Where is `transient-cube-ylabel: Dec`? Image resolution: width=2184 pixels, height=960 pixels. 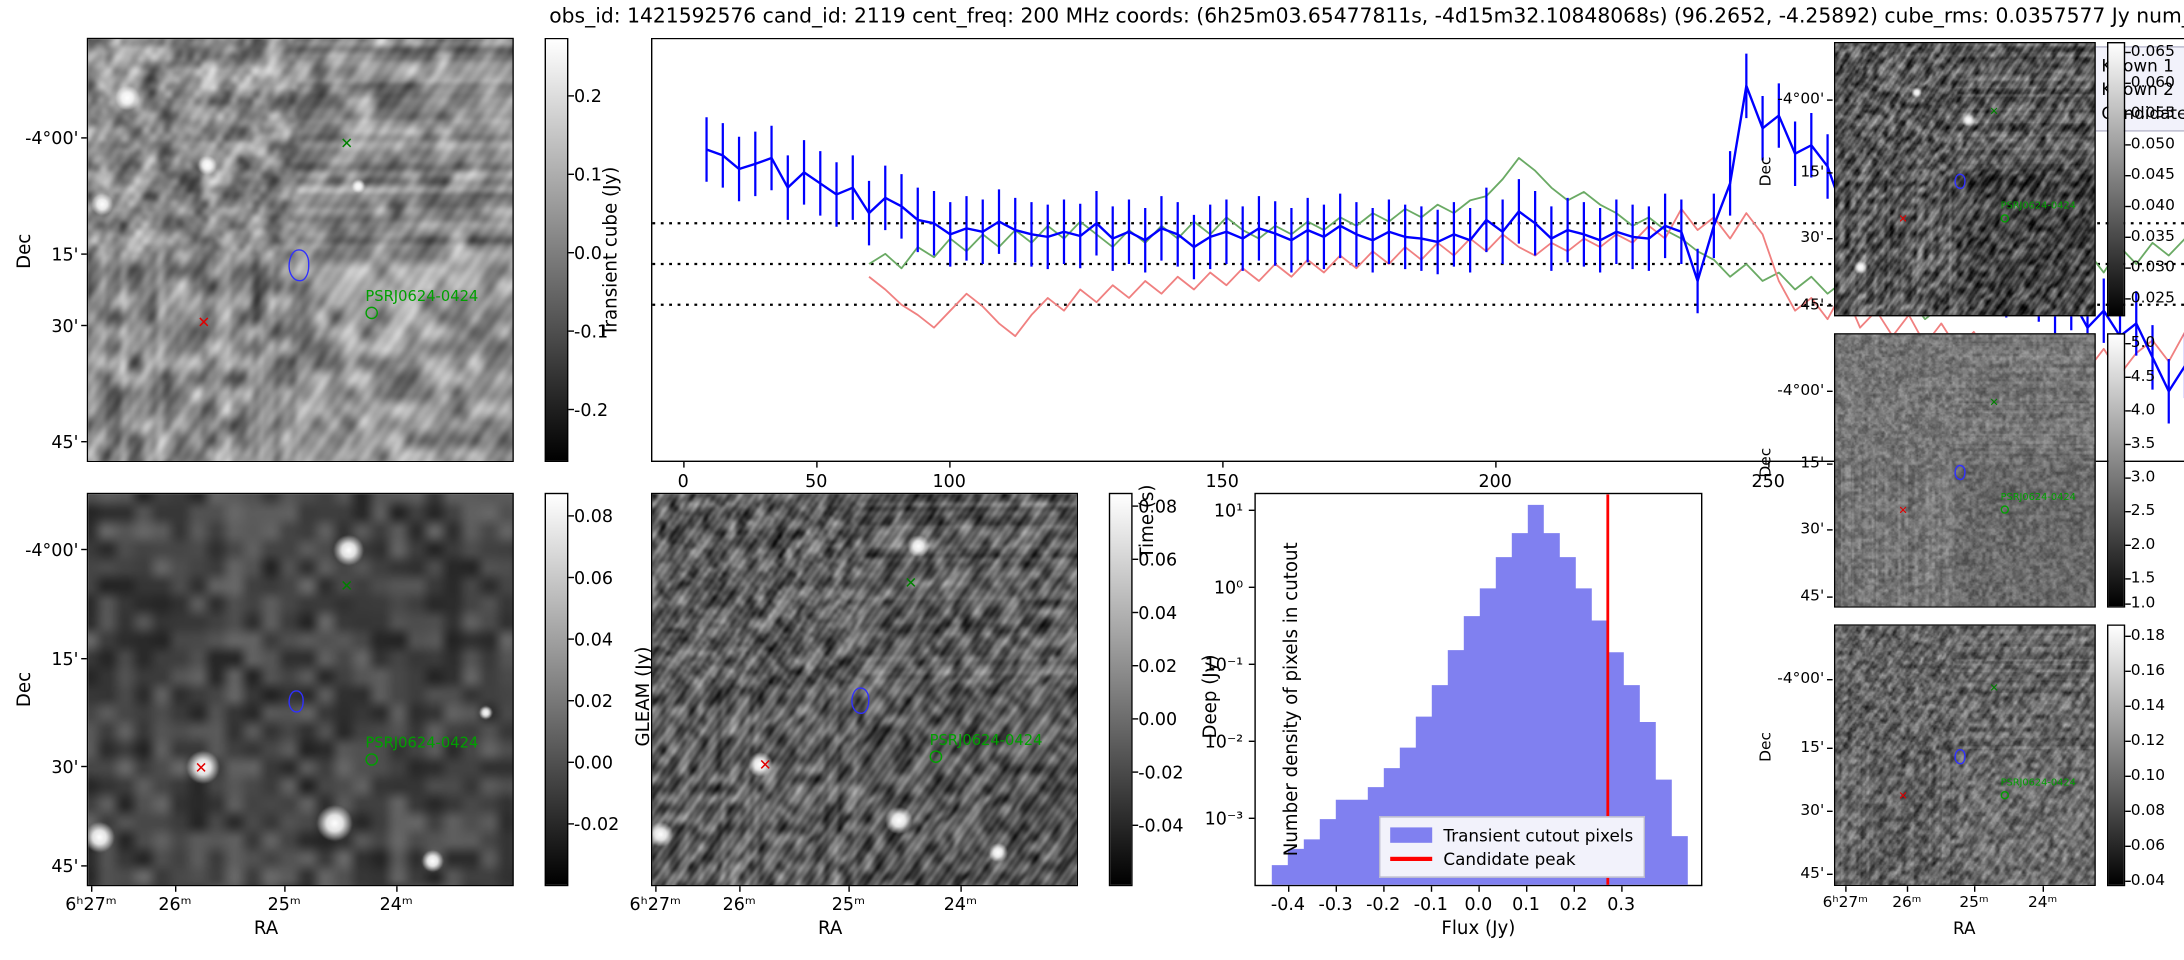 transient-cube-ylabel: Dec is located at coordinates (25, 251).